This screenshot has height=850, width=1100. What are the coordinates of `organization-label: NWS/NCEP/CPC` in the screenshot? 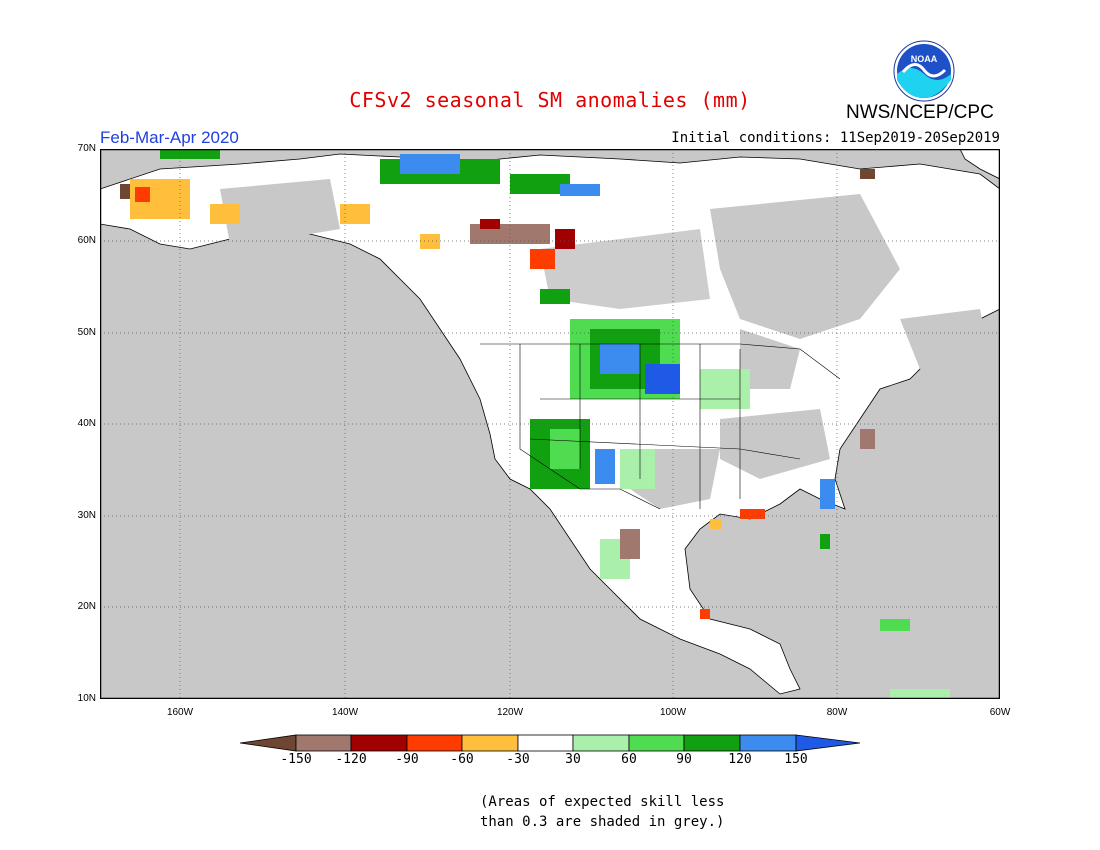 It's located at (920, 112).